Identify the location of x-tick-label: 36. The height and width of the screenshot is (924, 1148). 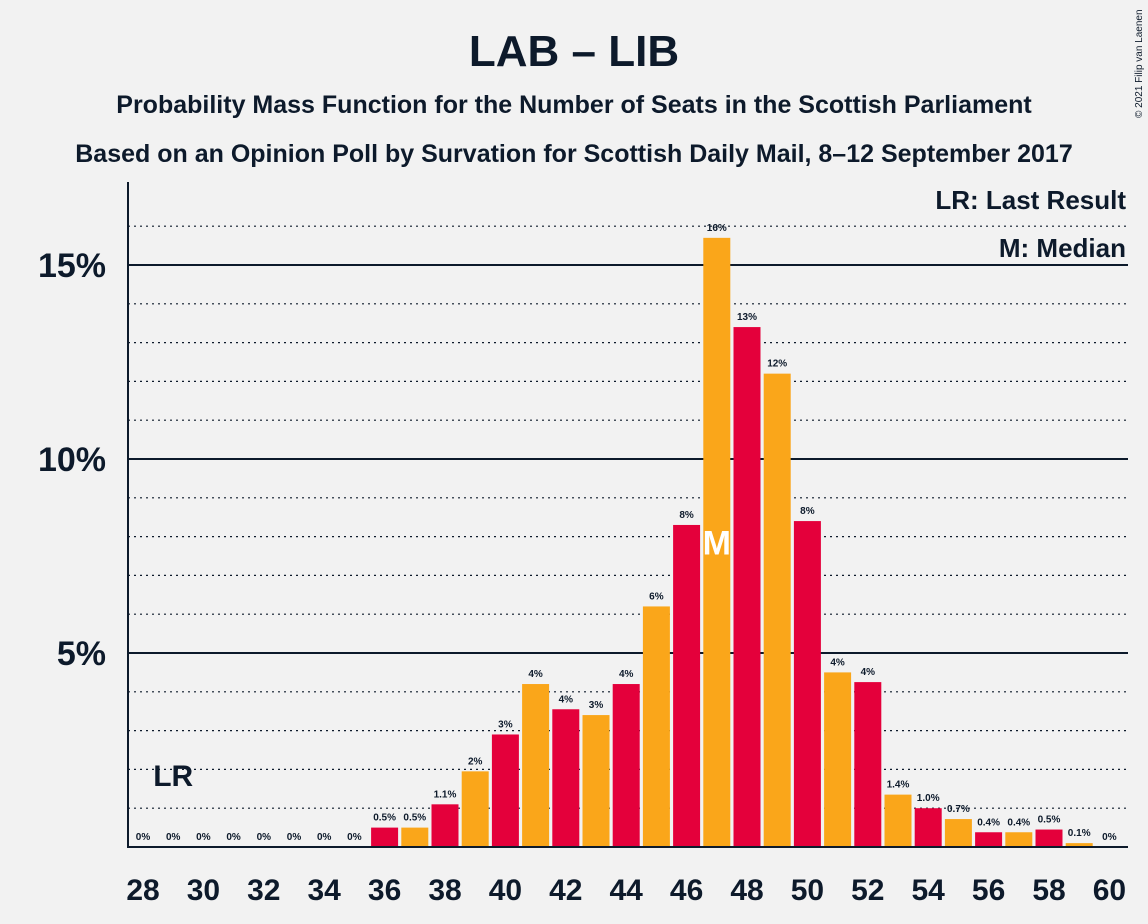
(384, 890).